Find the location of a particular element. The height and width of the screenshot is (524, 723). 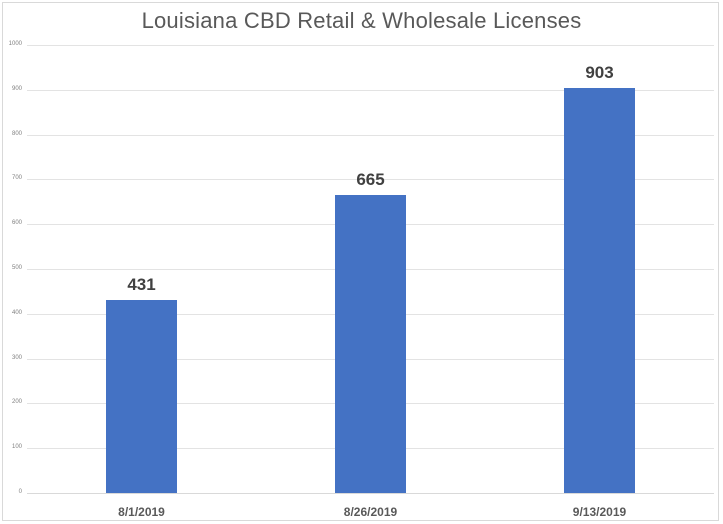

data-label: 665 is located at coordinates (370, 180).